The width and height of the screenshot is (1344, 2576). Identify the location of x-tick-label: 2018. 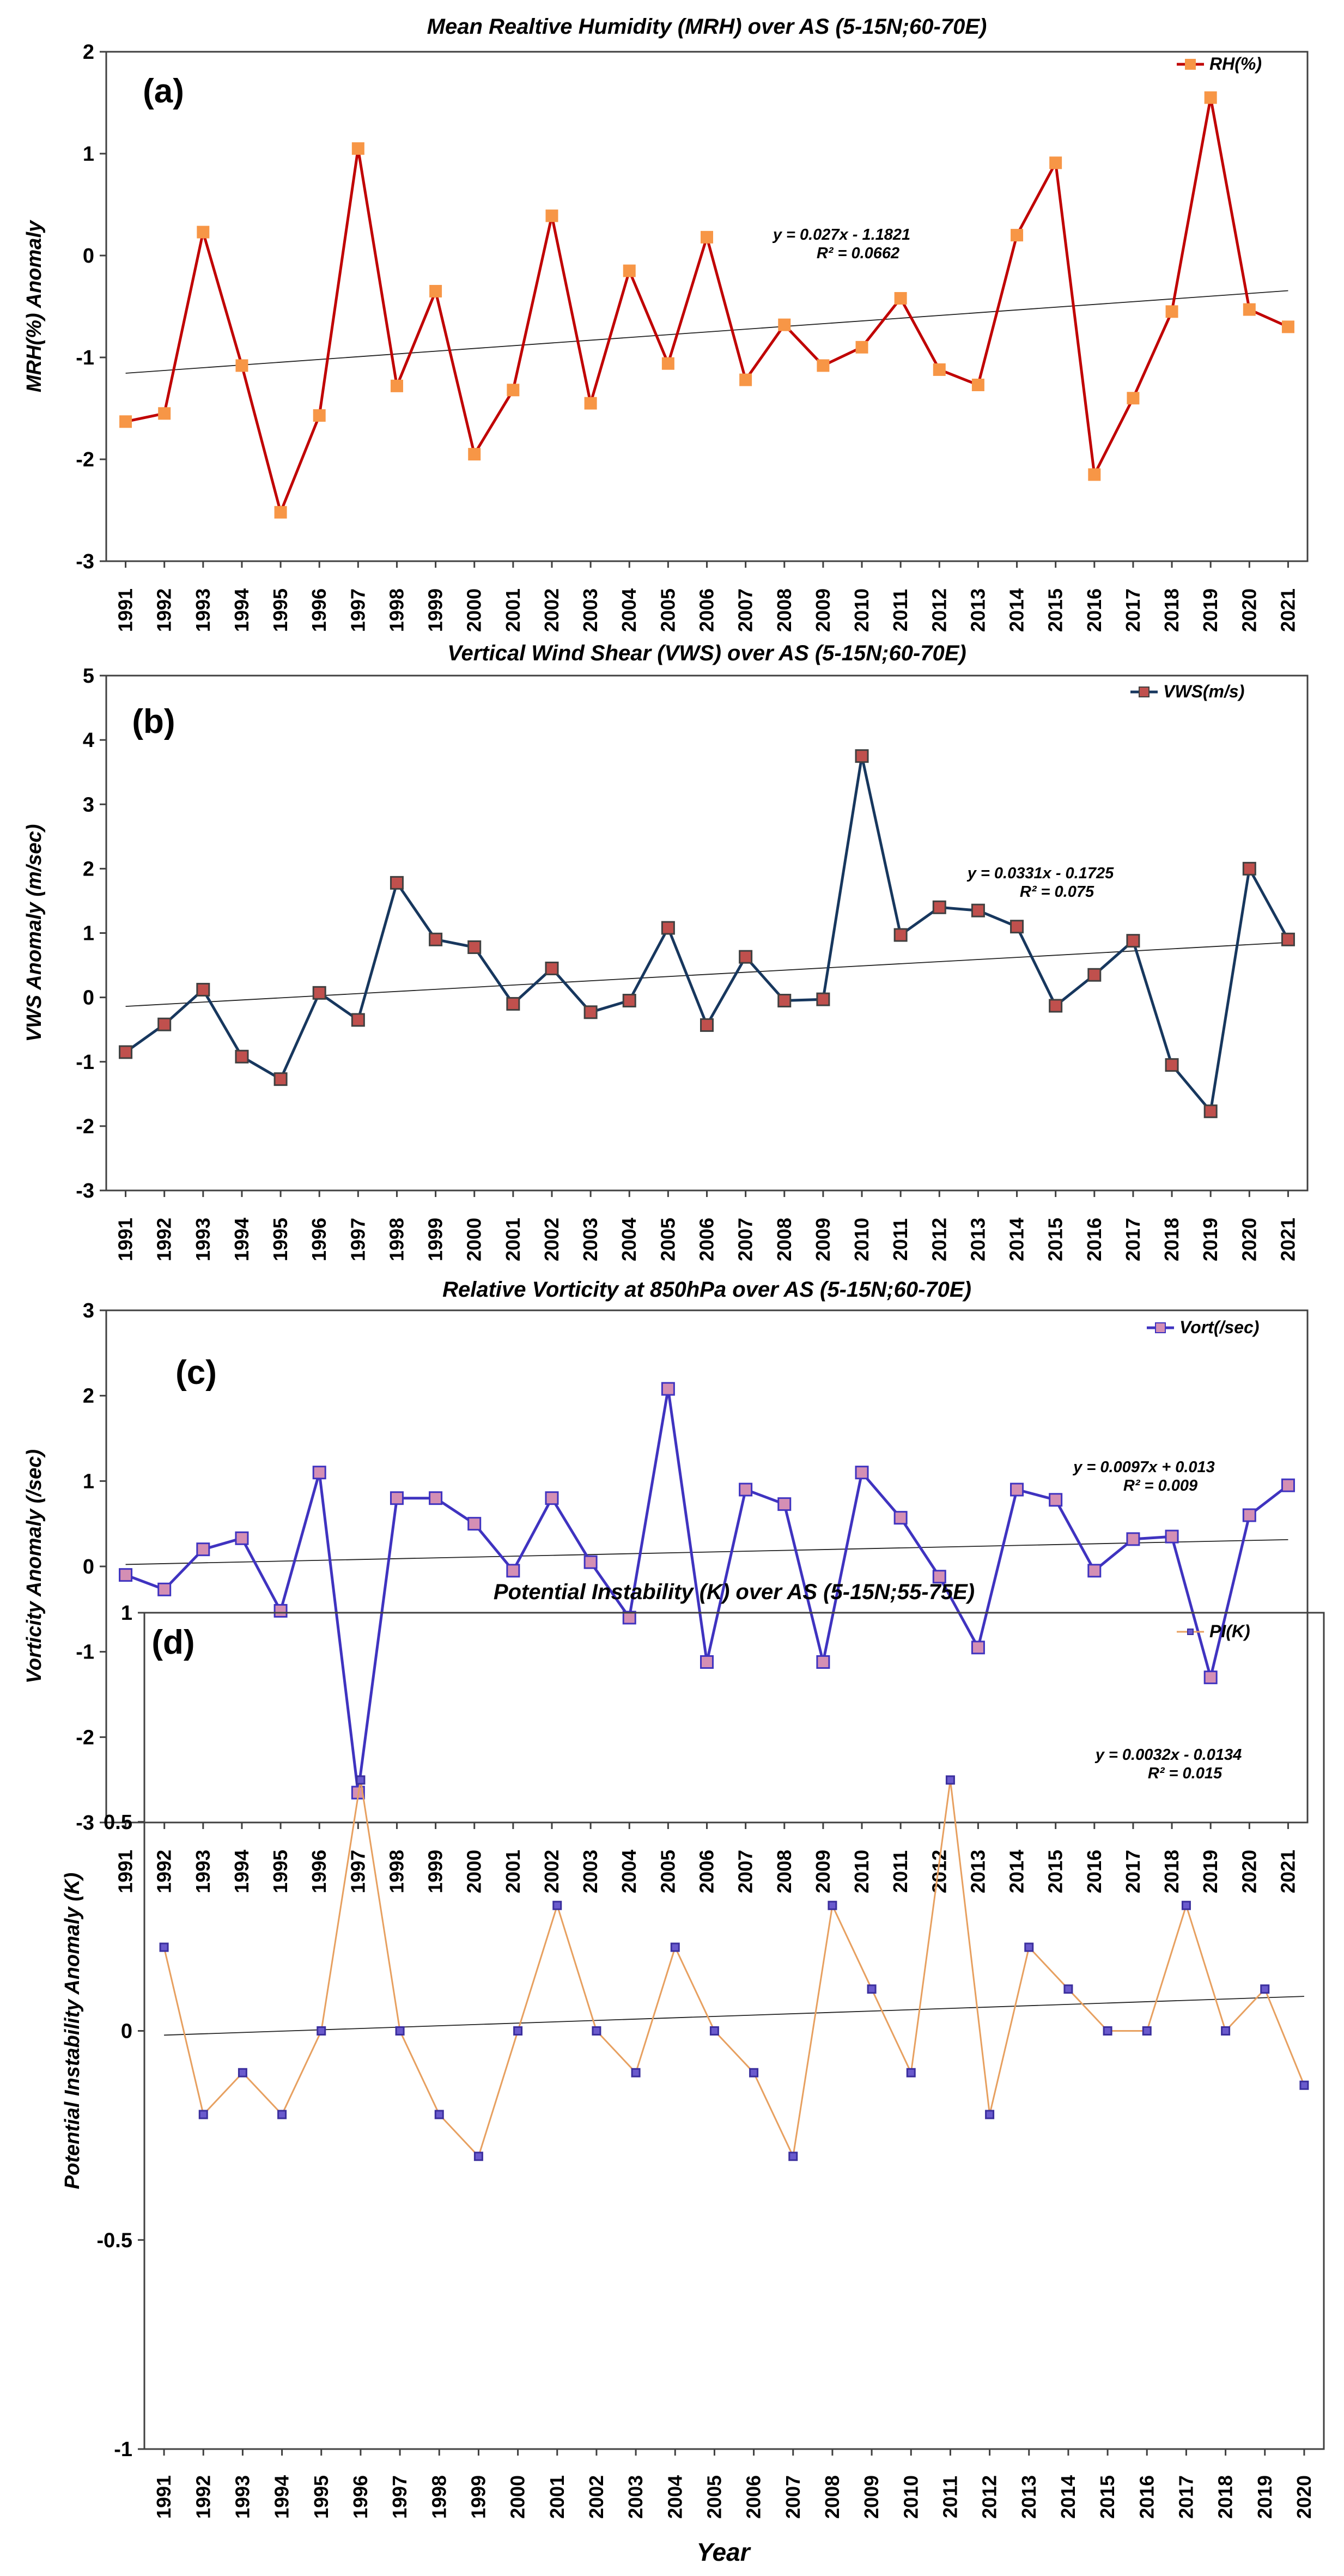
(1226, 2497).